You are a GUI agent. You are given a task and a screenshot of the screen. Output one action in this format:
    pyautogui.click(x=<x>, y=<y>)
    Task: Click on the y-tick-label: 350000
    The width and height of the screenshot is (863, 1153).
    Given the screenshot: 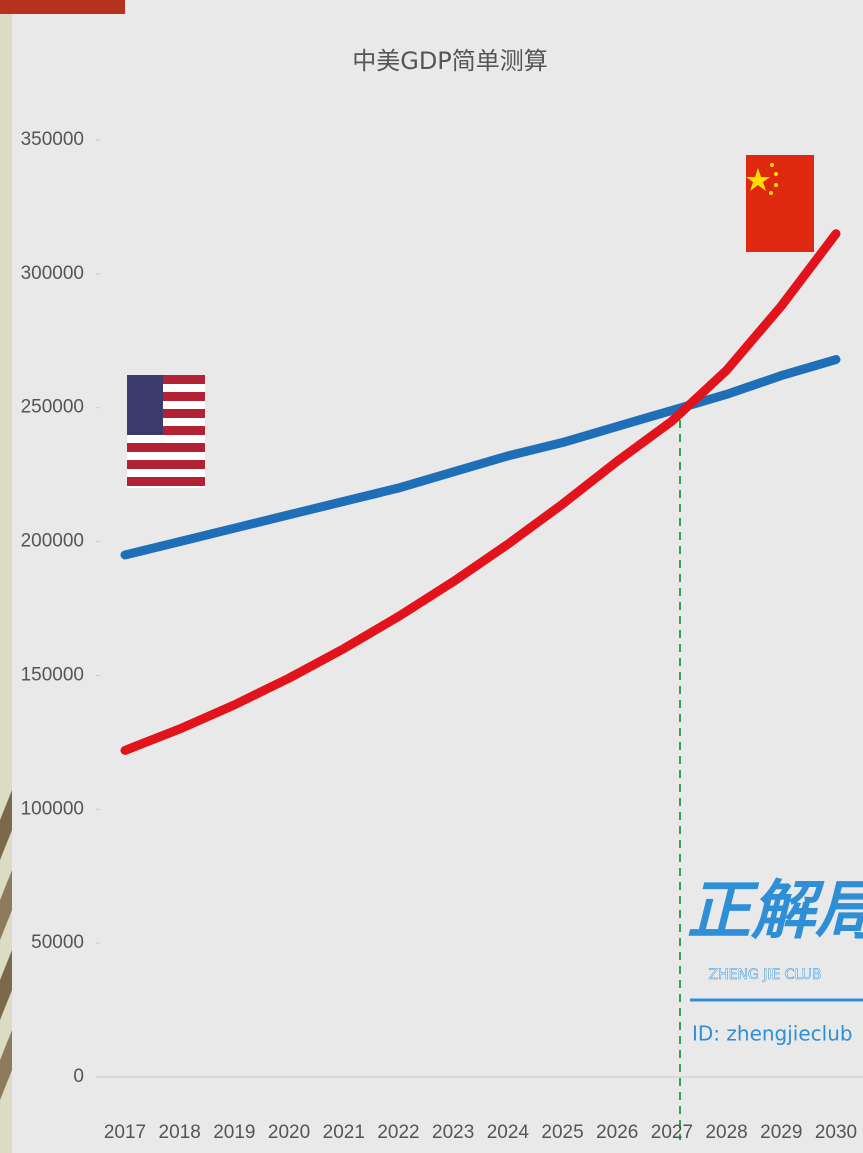 What is the action you would take?
    pyautogui.click(x=52, y=139)
    